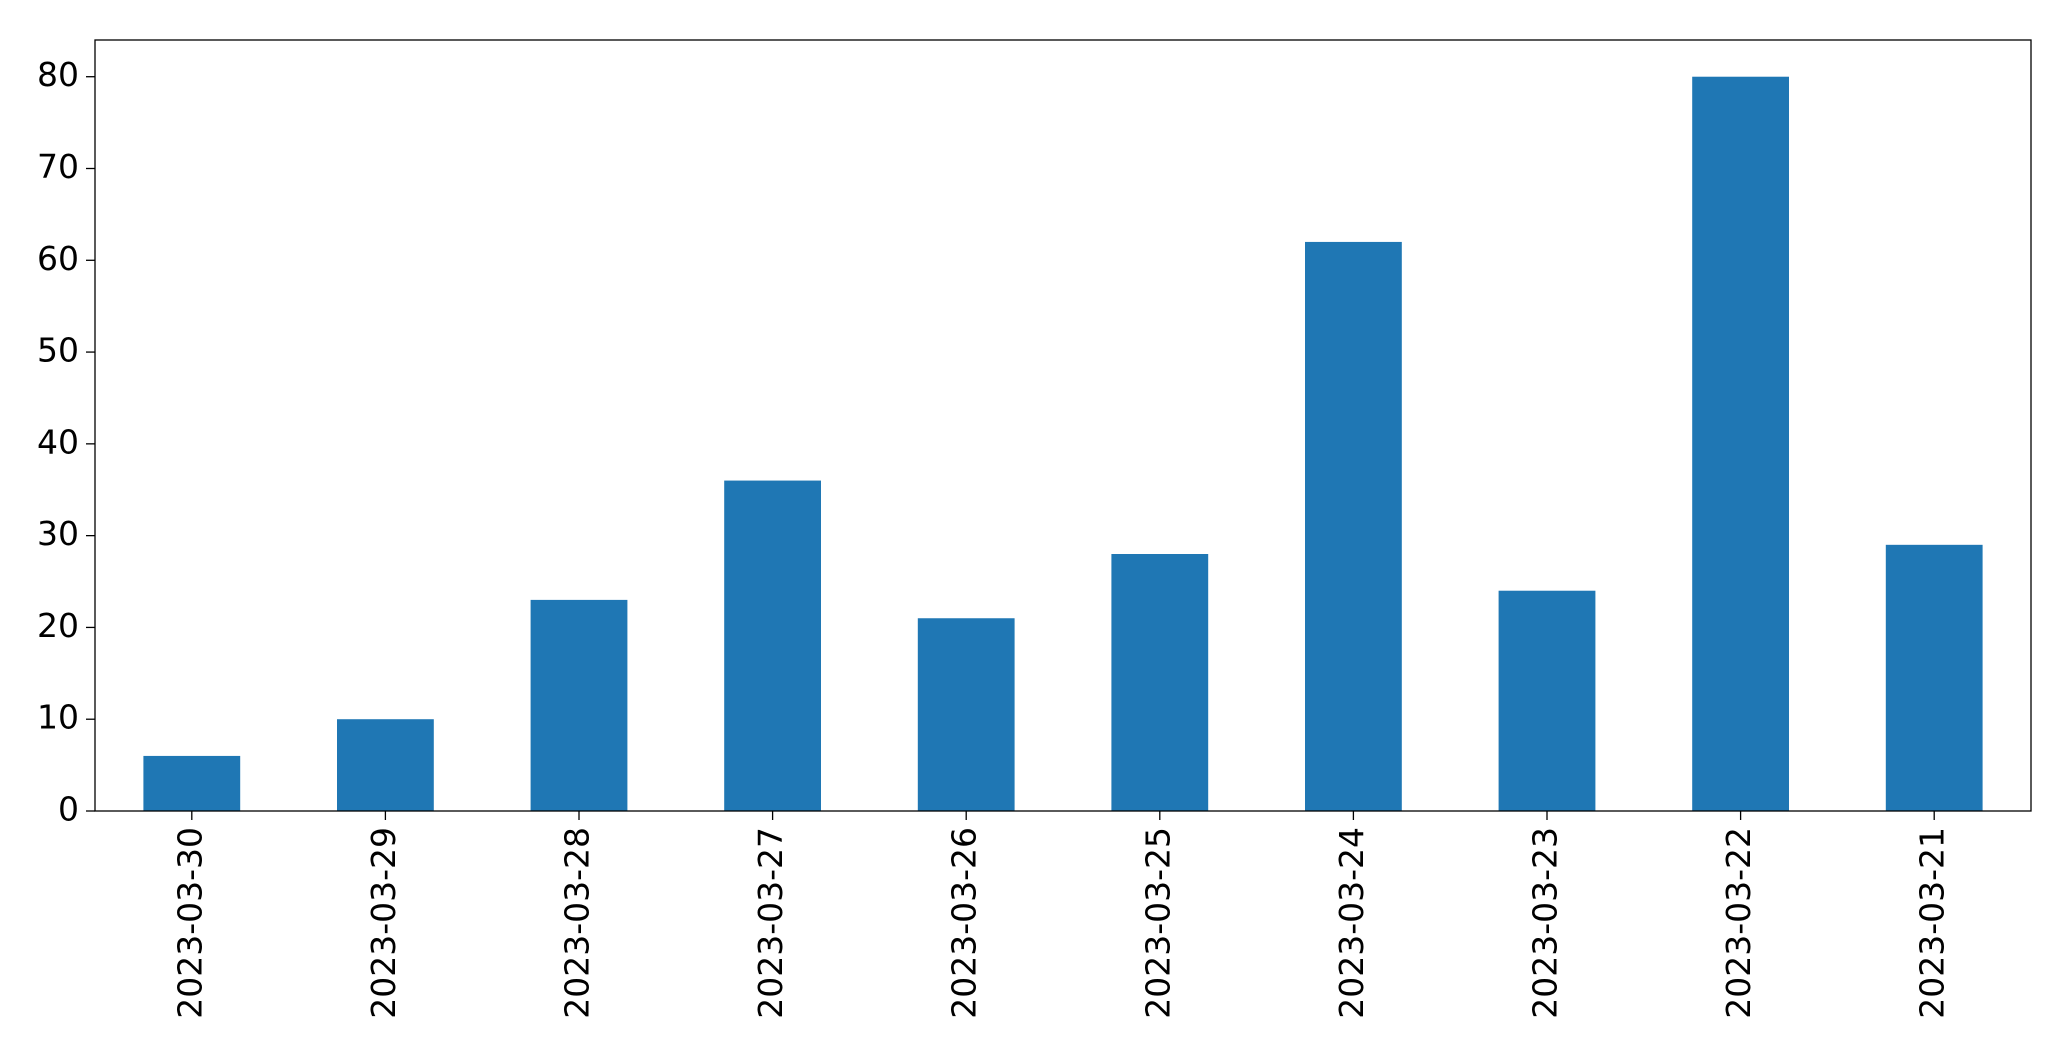 Image resolution: width=2071 pixels, height=1061 pixels. Describe the element at coordinates (1738, 923) in the screenshot. I see `x-tick-label: 2023-03-22` at that location.